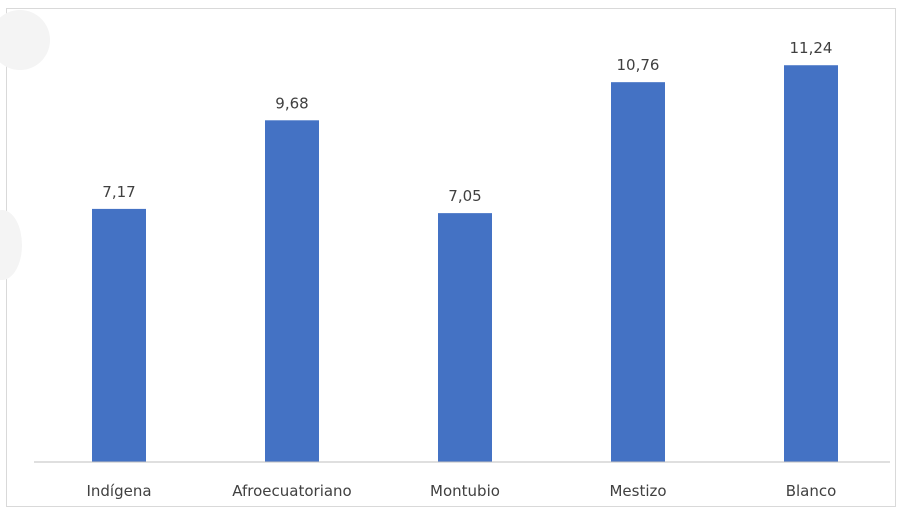 This screenshot has width=900, height=509. I want to click on data-label: 11,24, so click(811, 48).